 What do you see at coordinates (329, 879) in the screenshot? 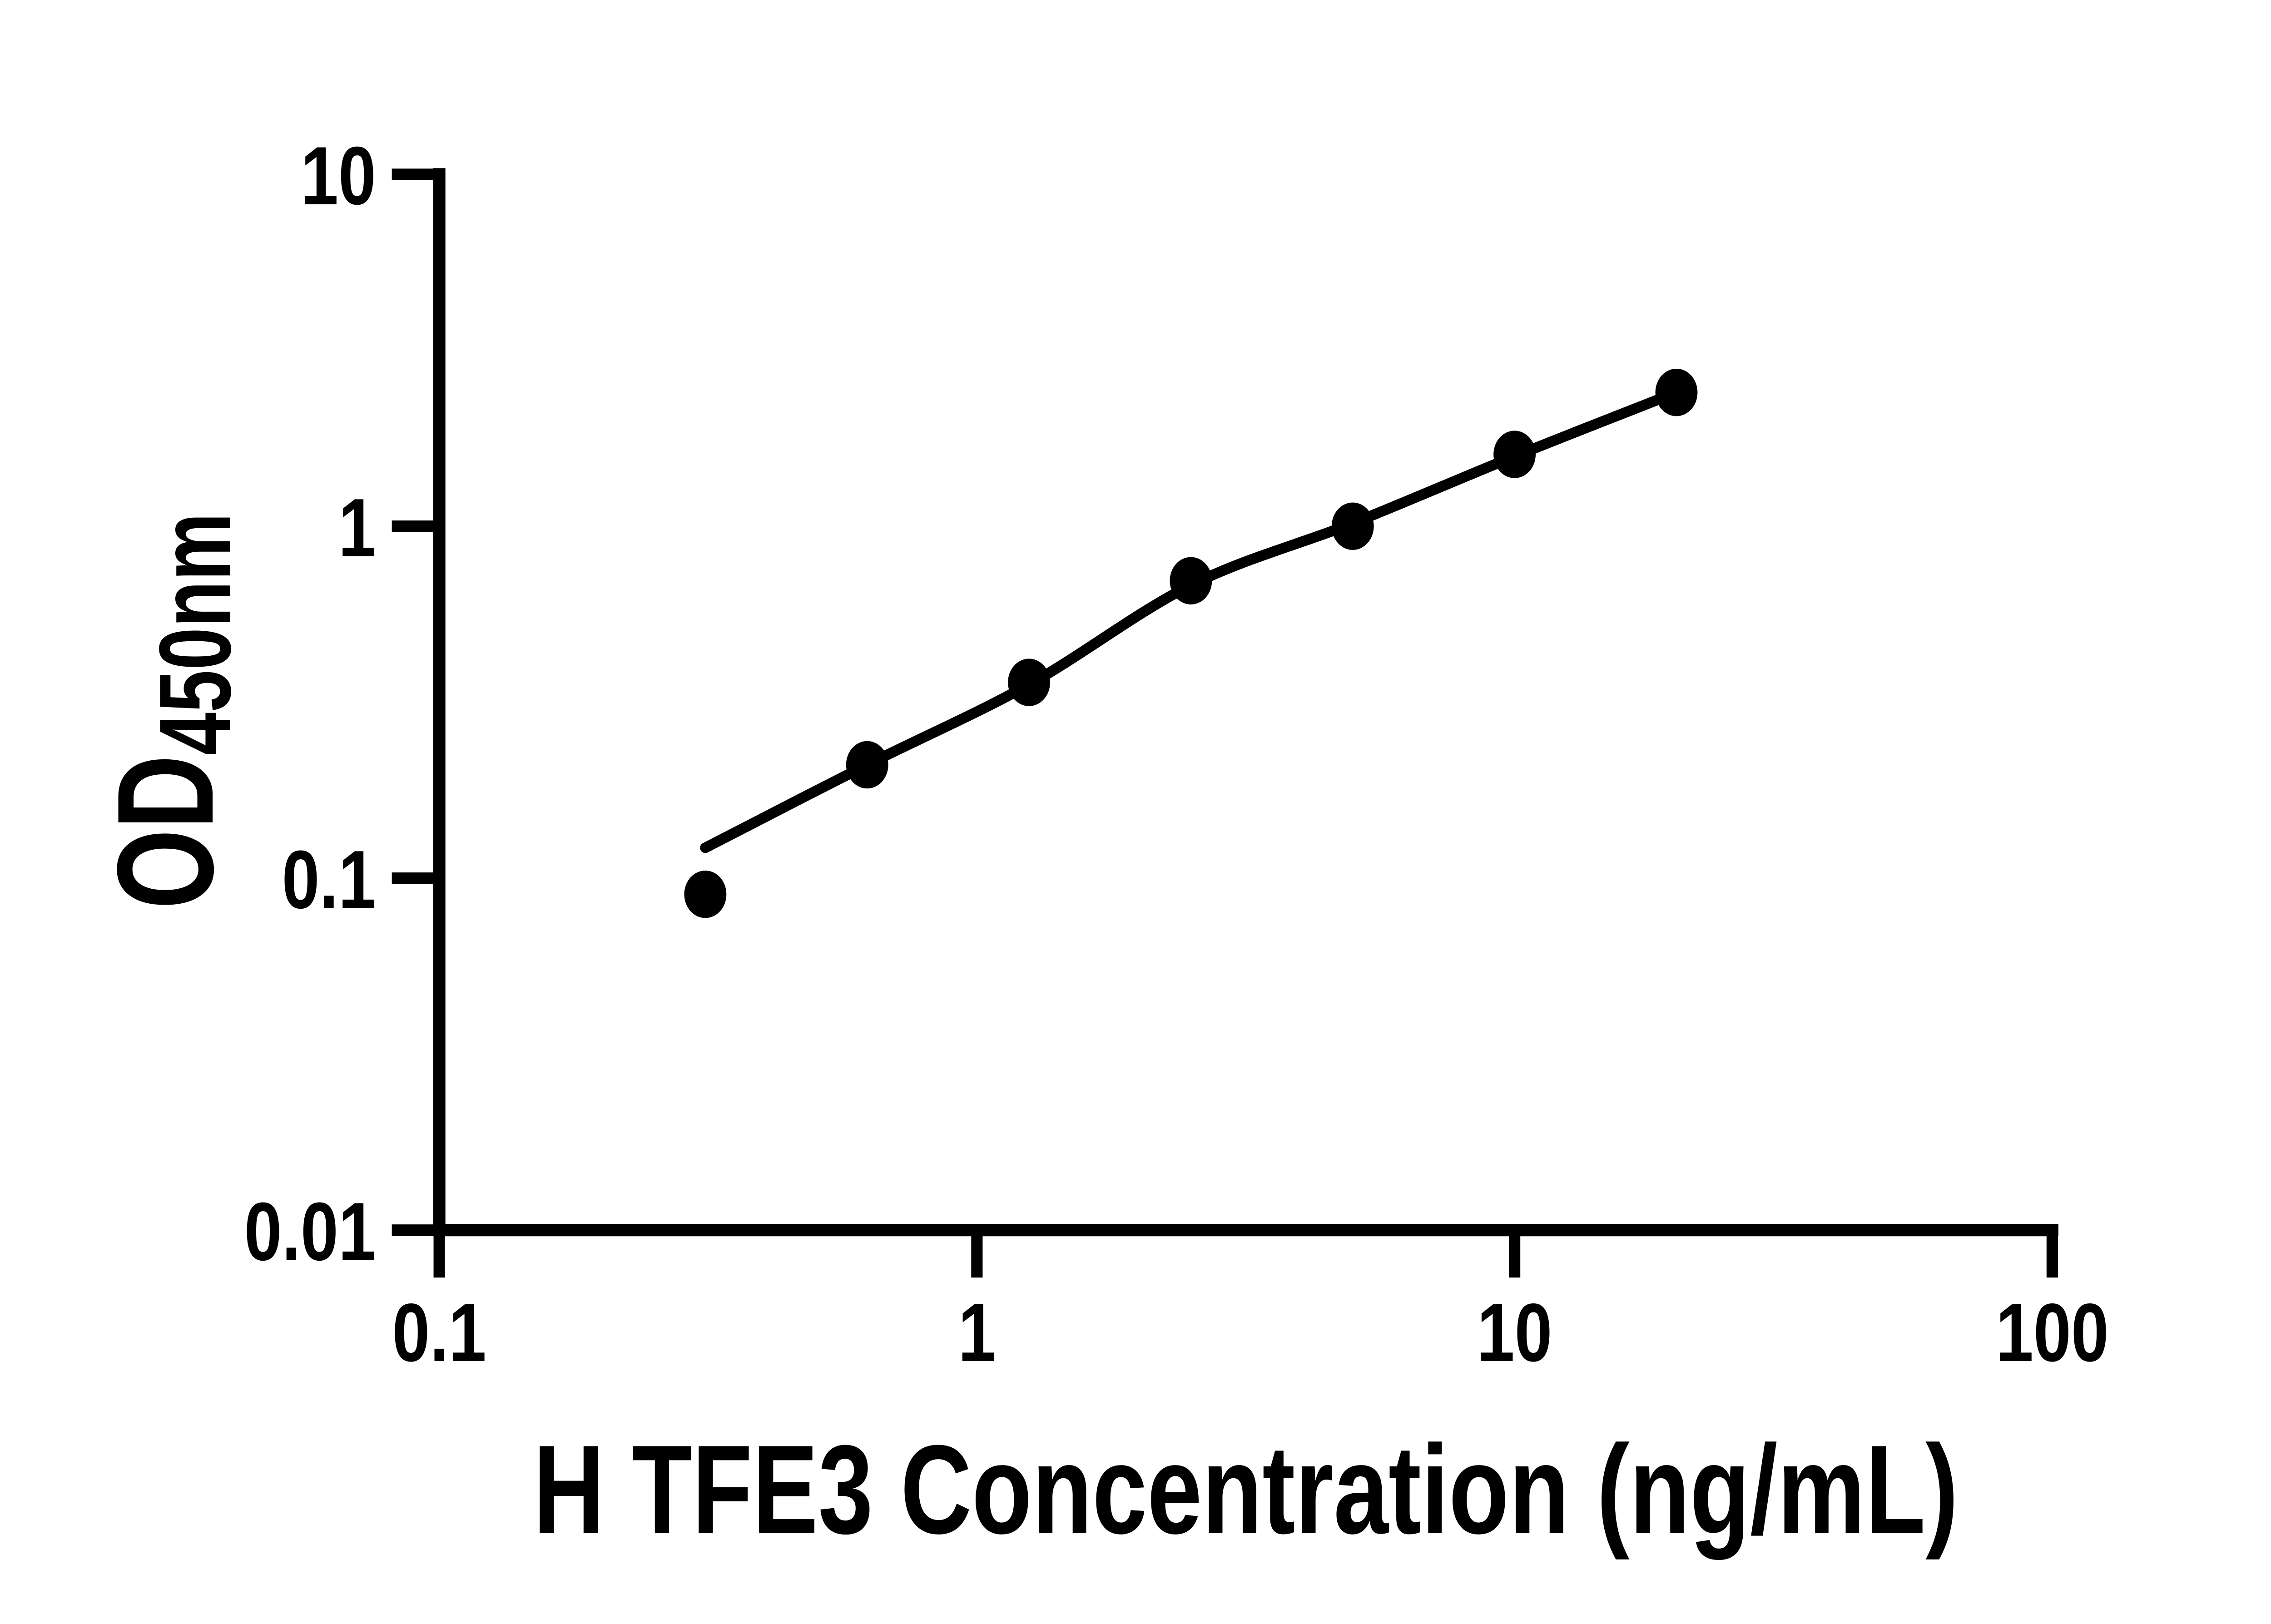
I see `y-tick-label-0.1: 0.1` at bounding box center [329, 879].